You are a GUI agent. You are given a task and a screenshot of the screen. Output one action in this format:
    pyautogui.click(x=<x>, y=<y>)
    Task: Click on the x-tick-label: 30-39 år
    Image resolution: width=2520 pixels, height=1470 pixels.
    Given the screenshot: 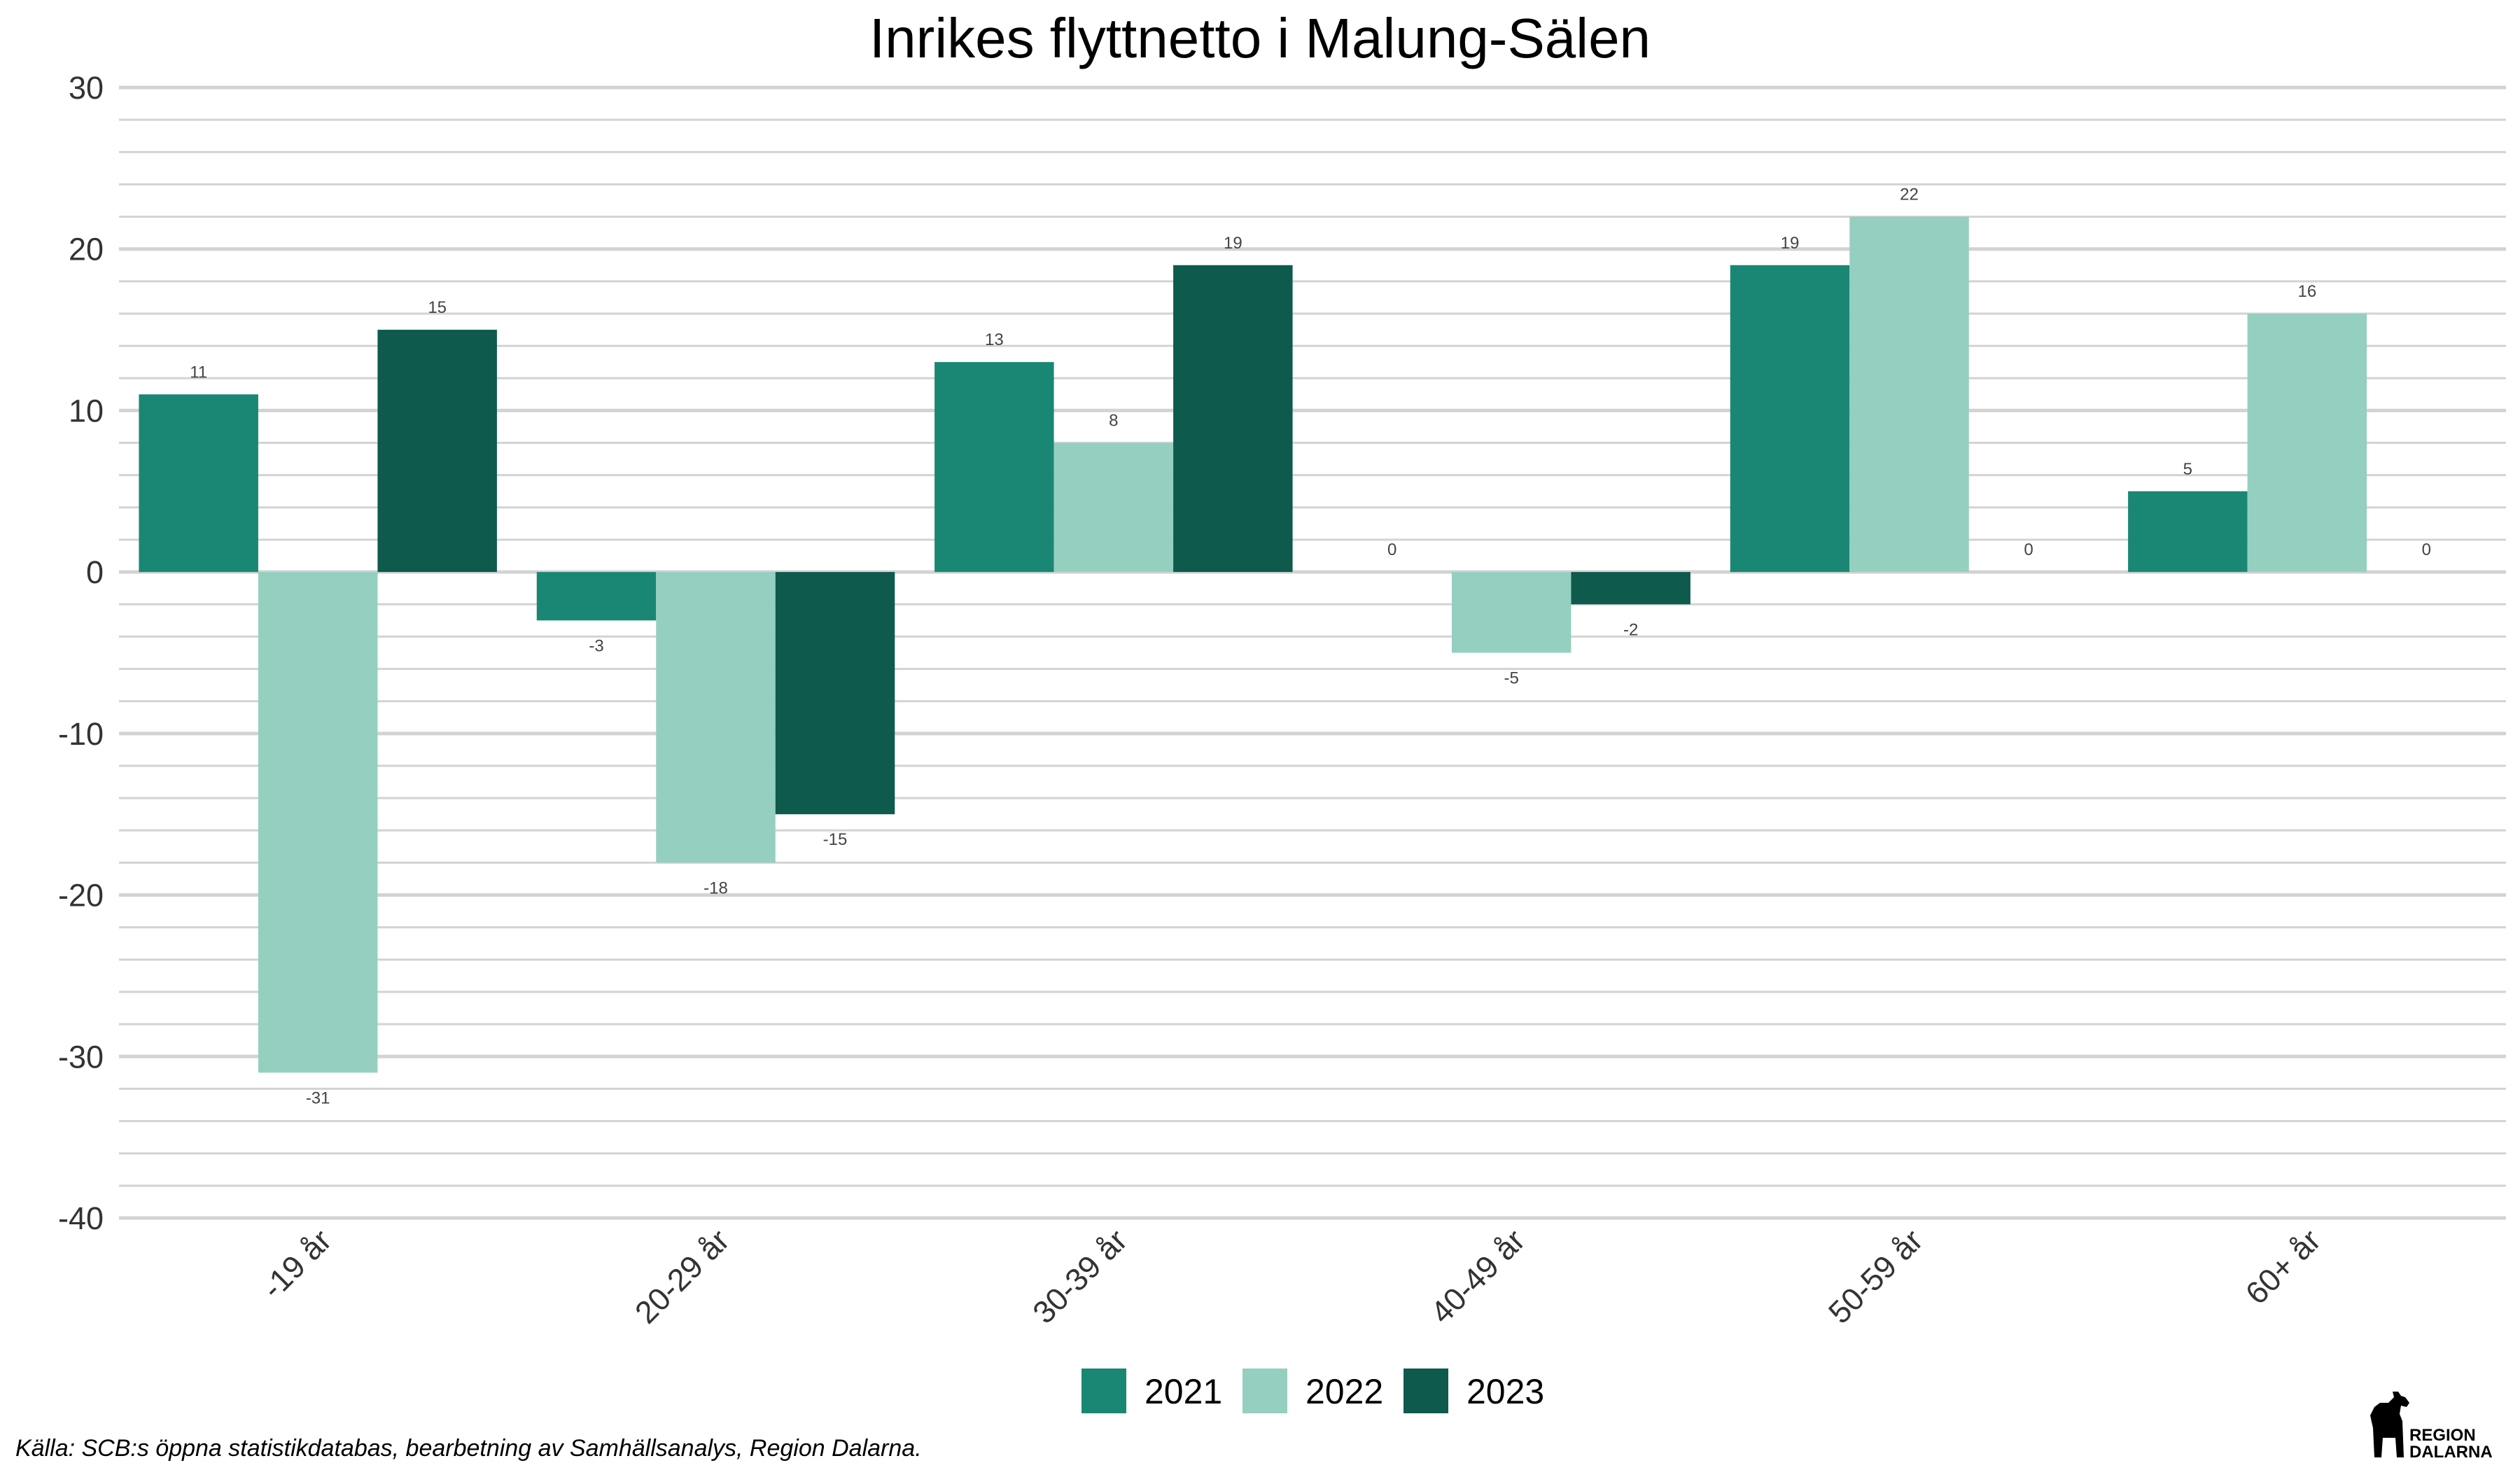 What is the action you would take?
    pyautogui.click(x=1080, y=1276)
    